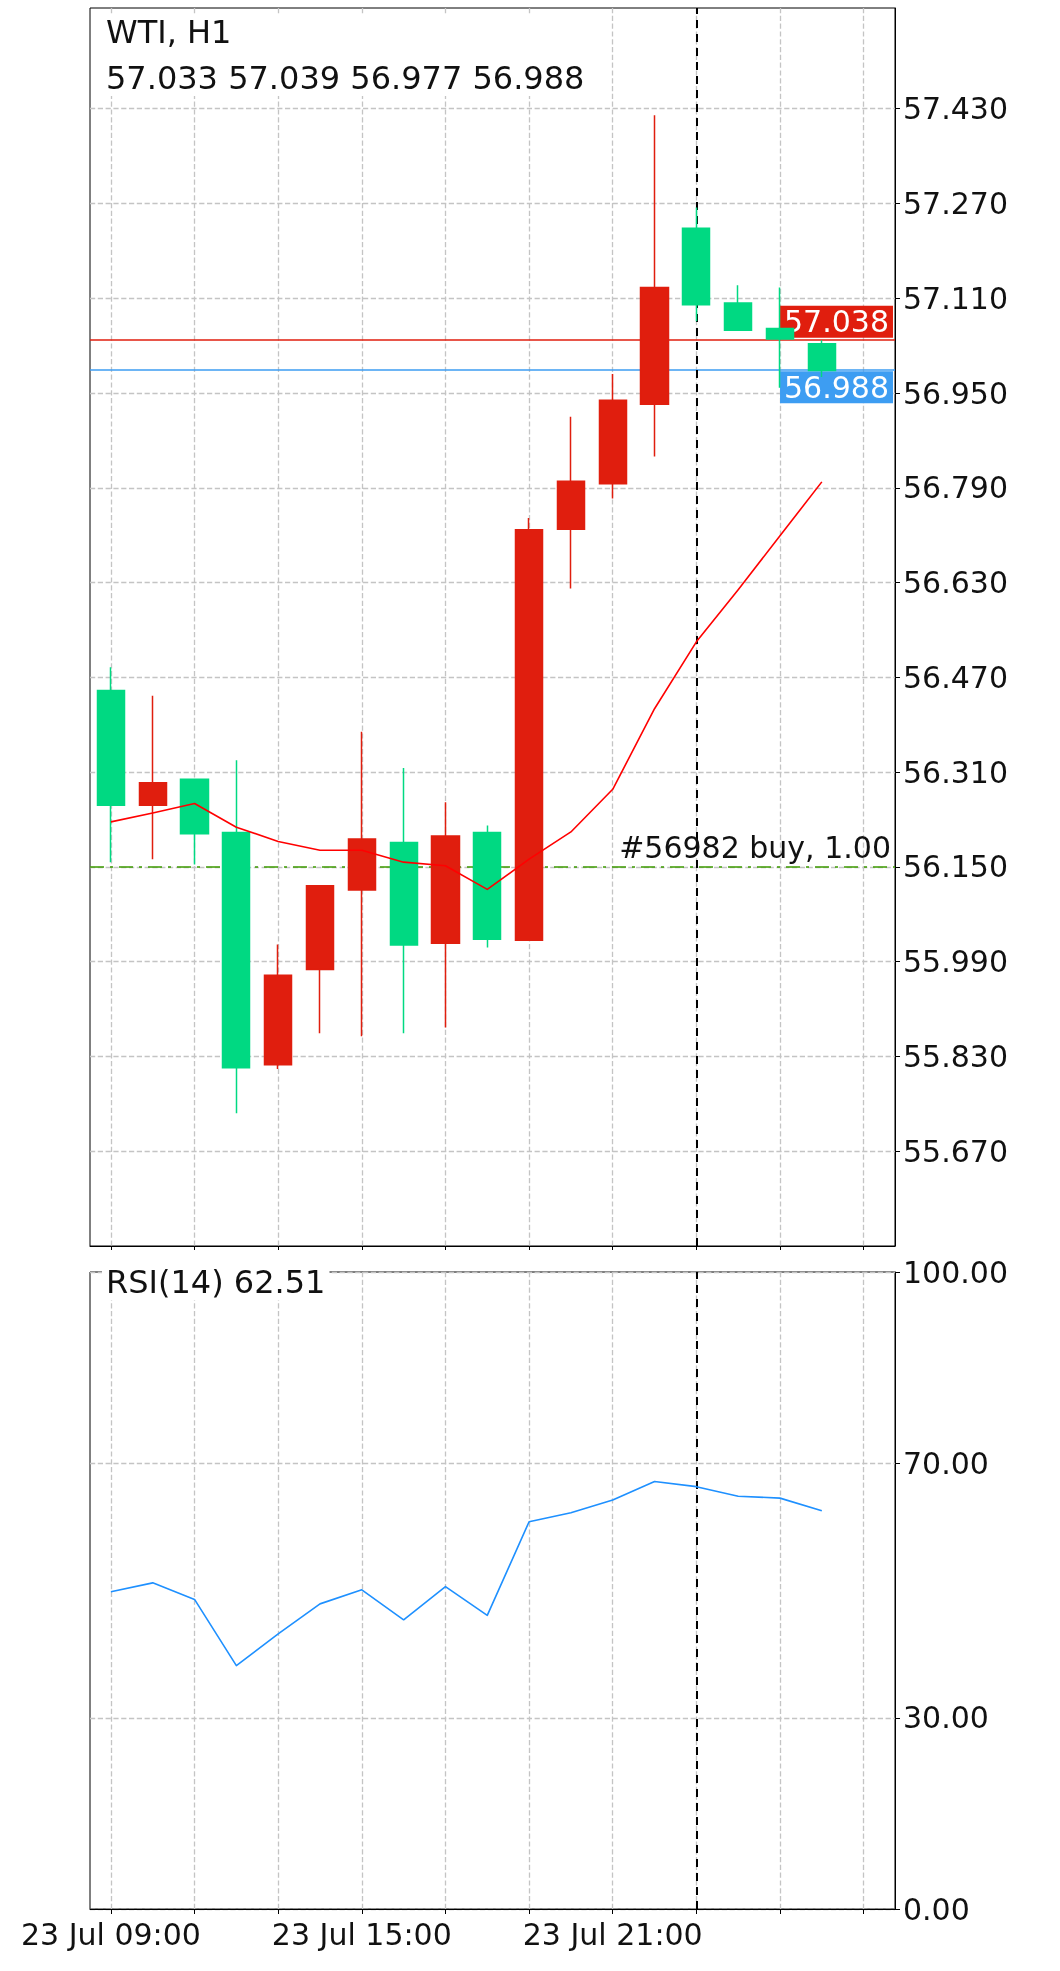  Describe the element at coordinates (955, 203) in the screenshot. I see `y-tick-label: 57.270` at that location.